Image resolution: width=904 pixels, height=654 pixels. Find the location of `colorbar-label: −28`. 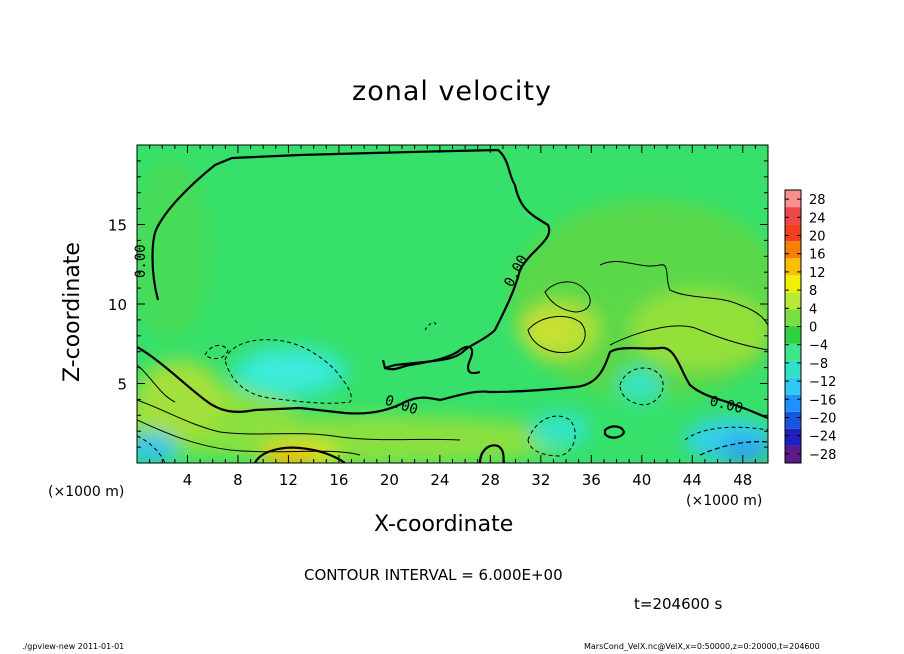

colorbar-label: −28 is located at coordinates (822, 455).